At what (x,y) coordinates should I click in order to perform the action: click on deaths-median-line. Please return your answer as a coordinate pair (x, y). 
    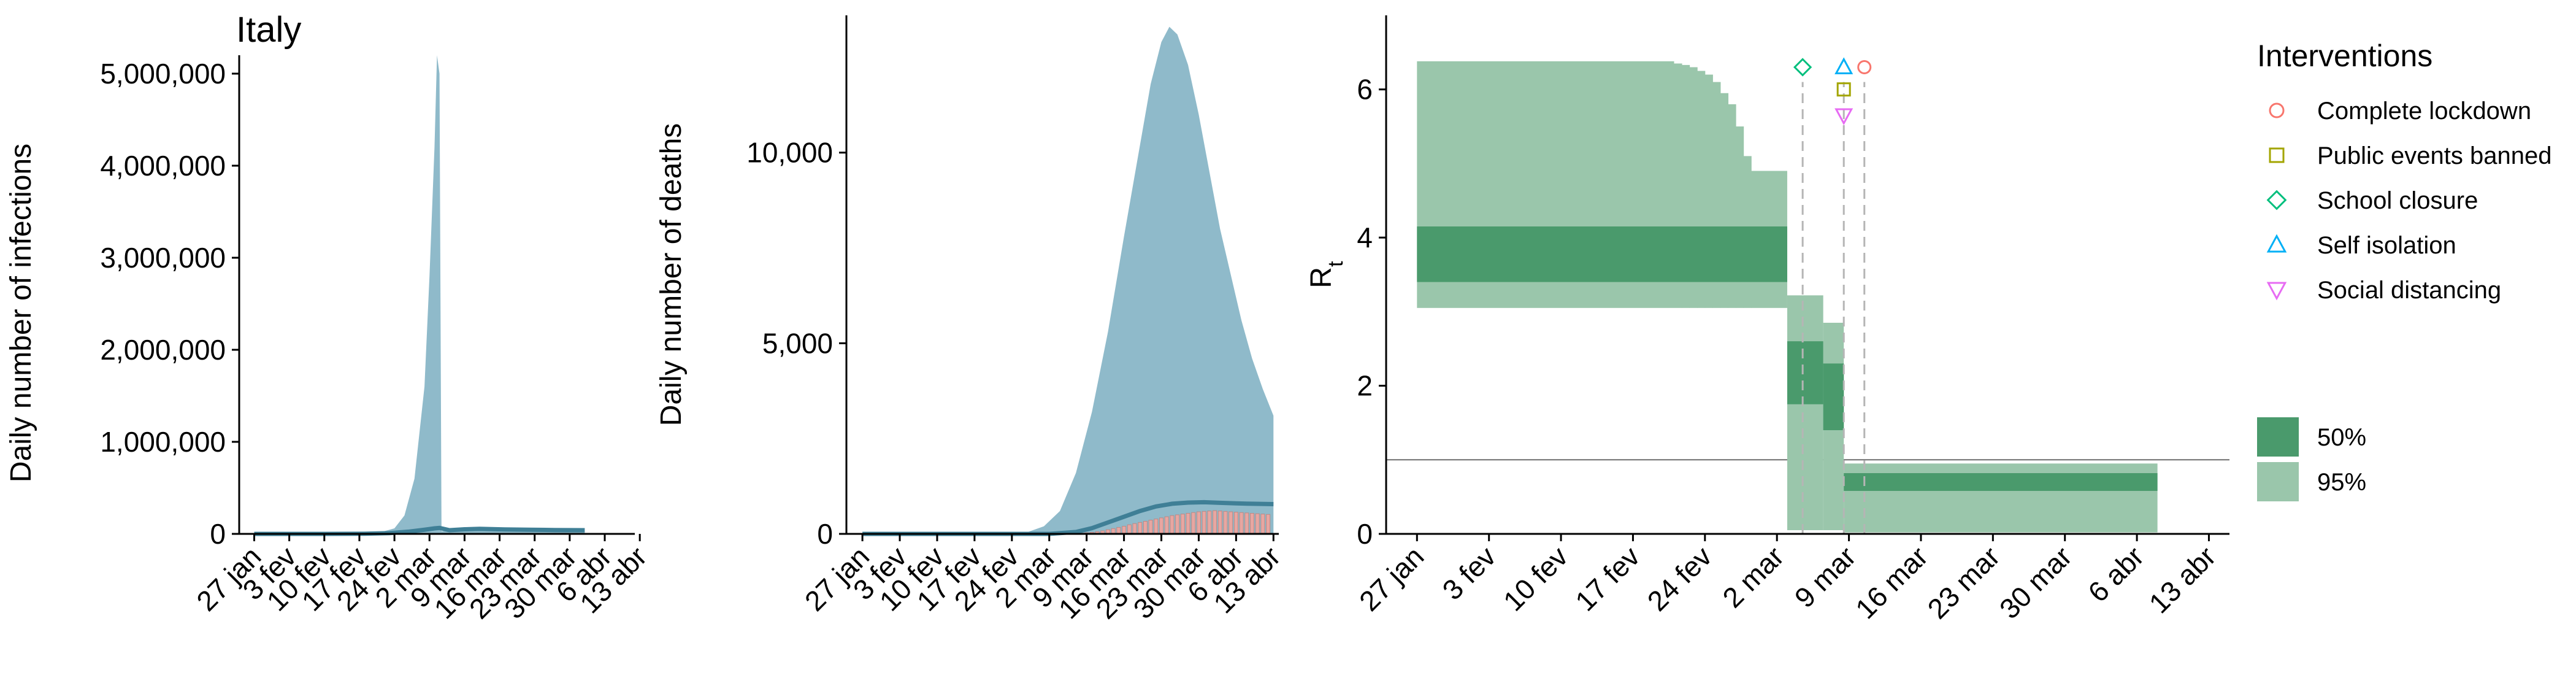
    Looking at the image, I should click on (1068, 518).